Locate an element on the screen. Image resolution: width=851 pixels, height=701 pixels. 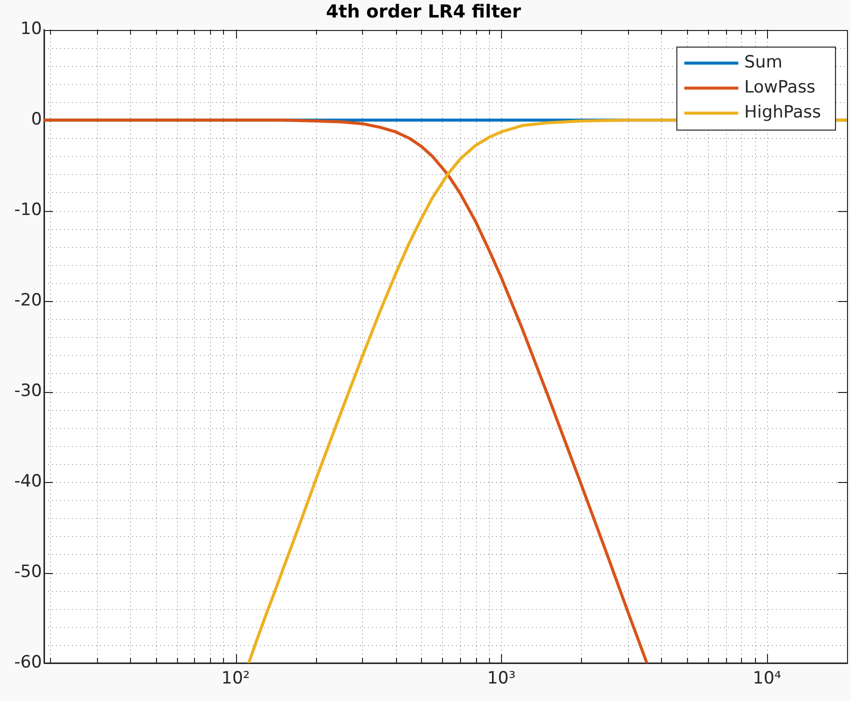
y-tick-label: -20 is located at coordinates (28, 300).